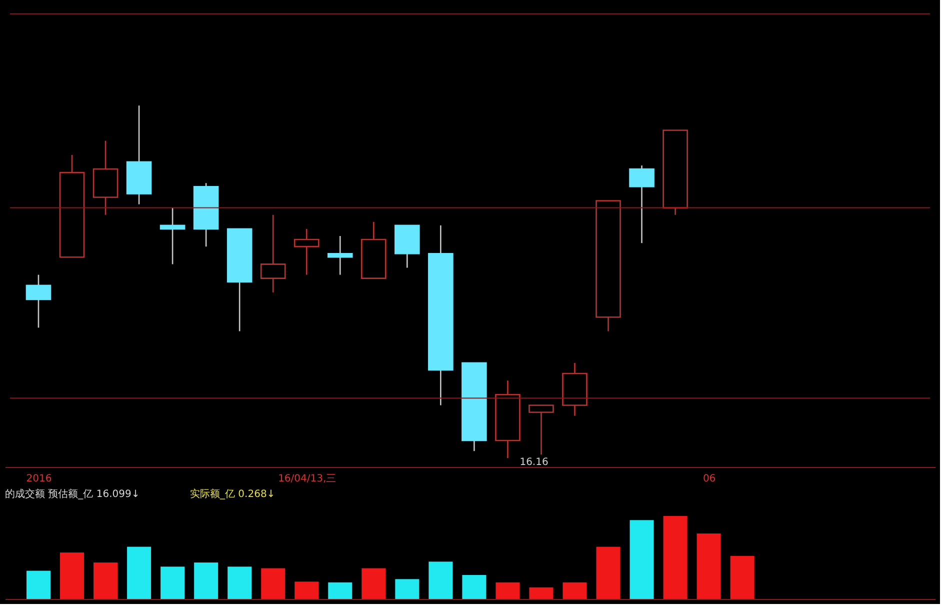  What do you see at coordinates (307, 479) in the screenshot?
I see `x-tick-label: 16/04/13,三` at bounding box center [307, 479].